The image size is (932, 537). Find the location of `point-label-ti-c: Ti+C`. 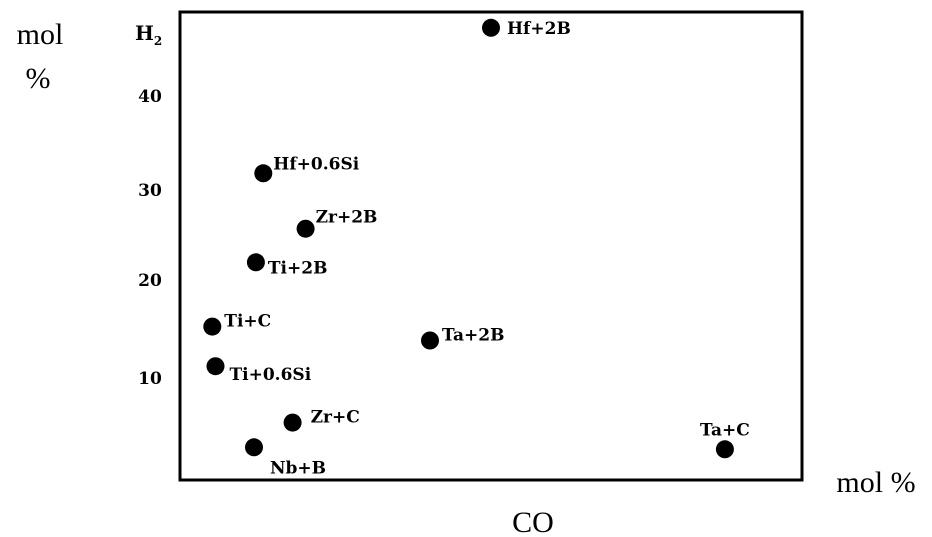

point-label-ti-c: Ti+C is located at coordinates (247, 322).